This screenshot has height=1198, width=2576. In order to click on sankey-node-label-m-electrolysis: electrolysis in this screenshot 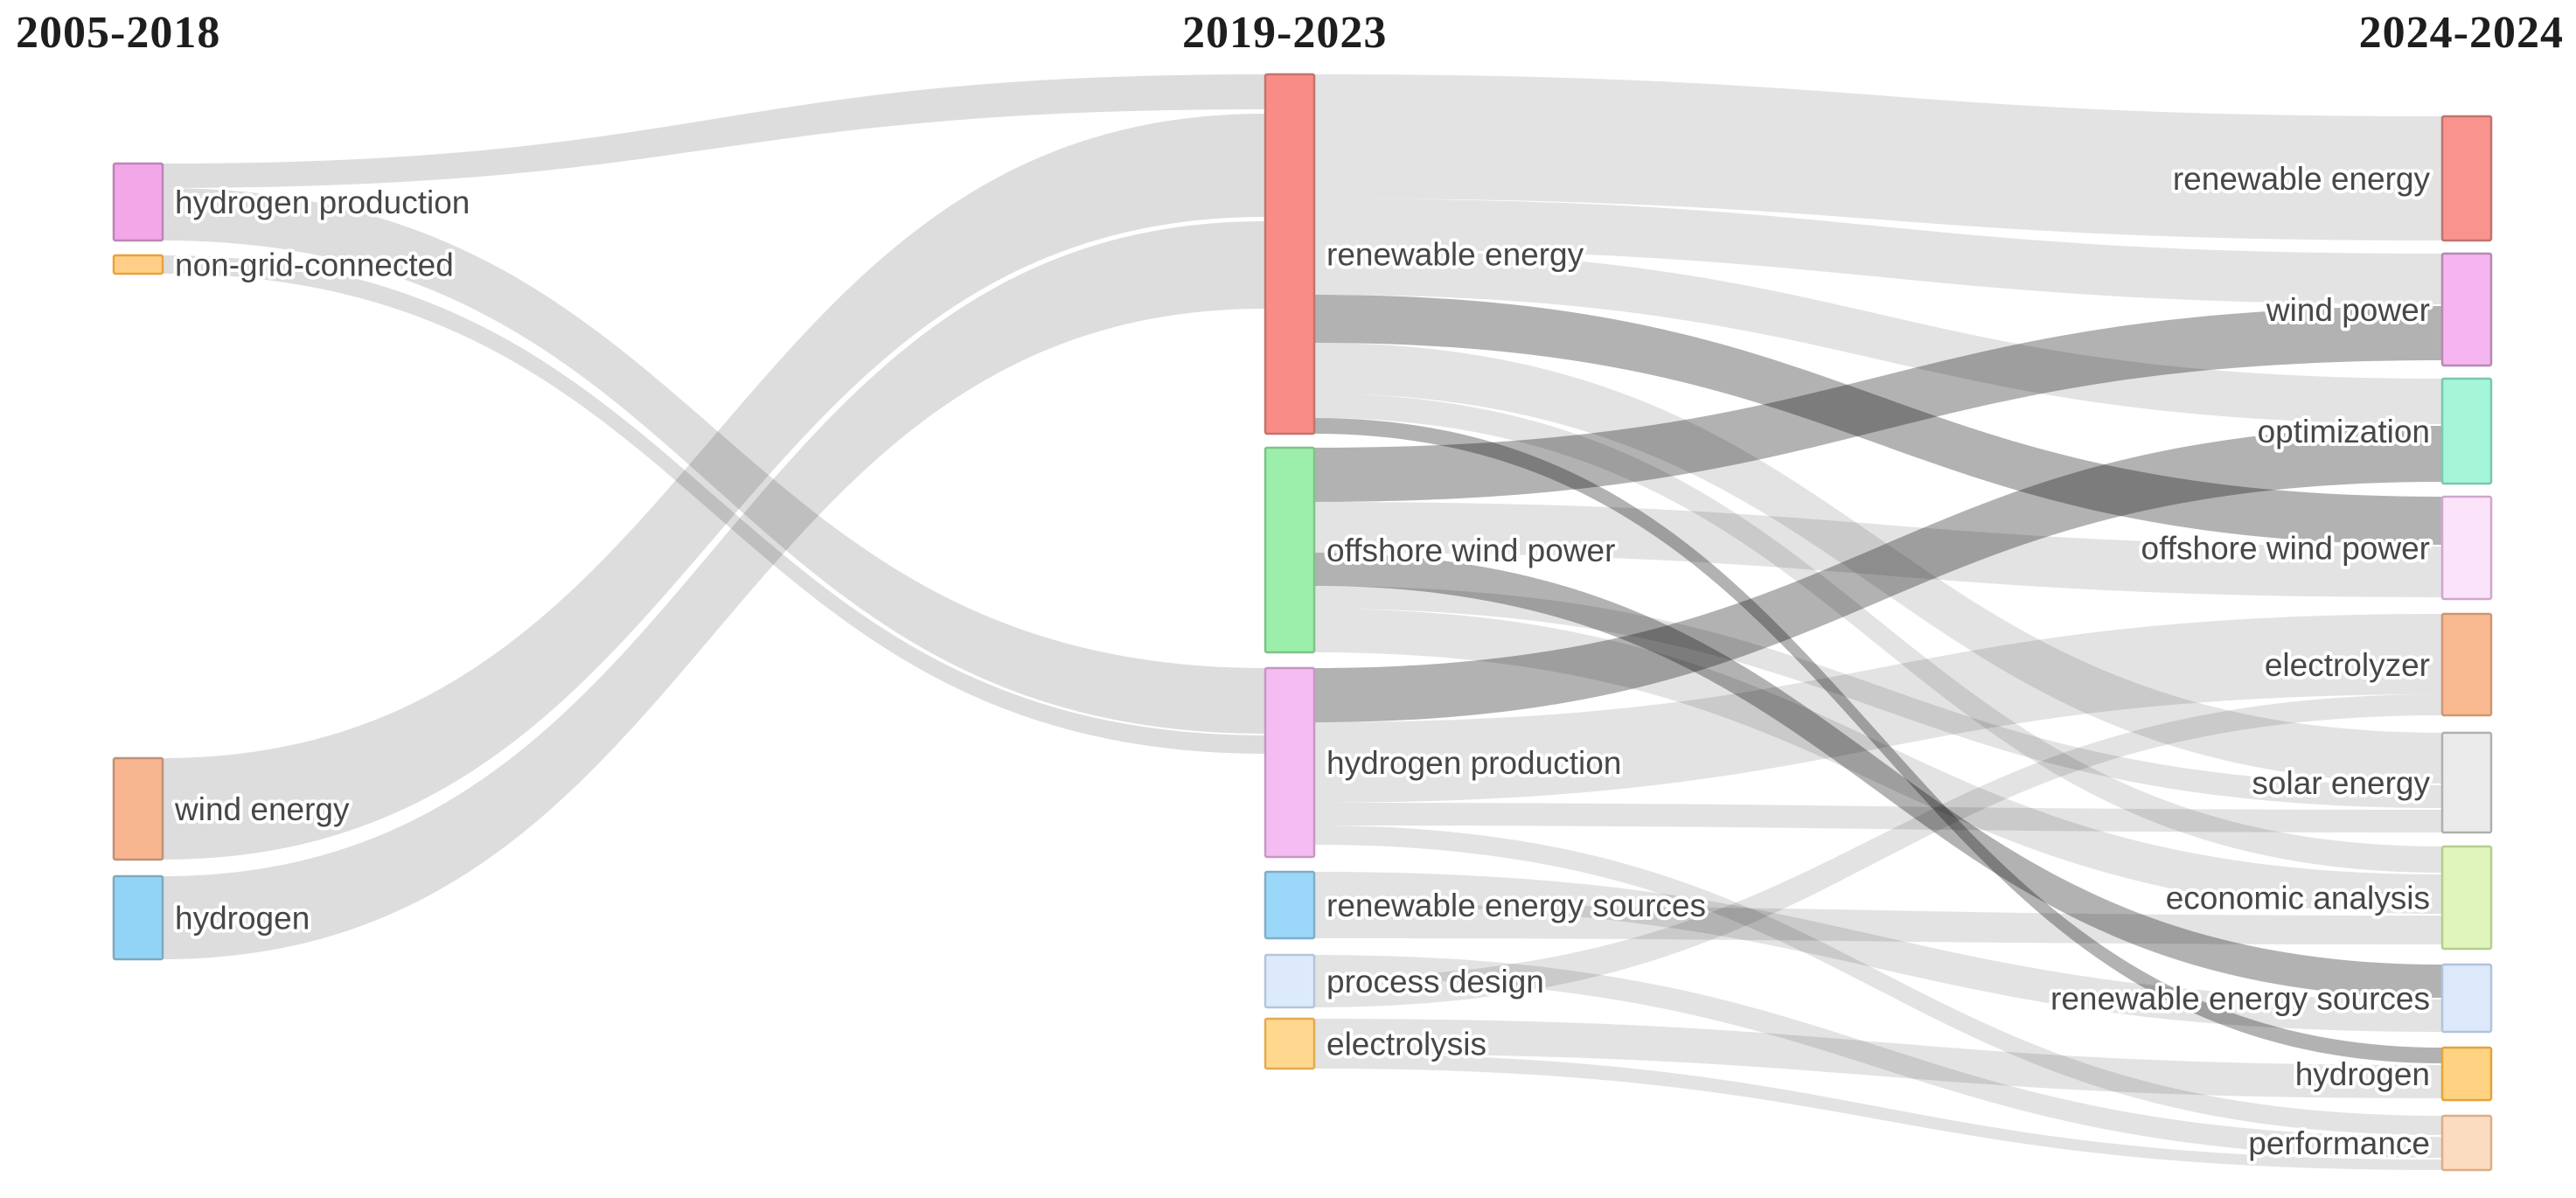, I will do `click(1406, 1045)`.